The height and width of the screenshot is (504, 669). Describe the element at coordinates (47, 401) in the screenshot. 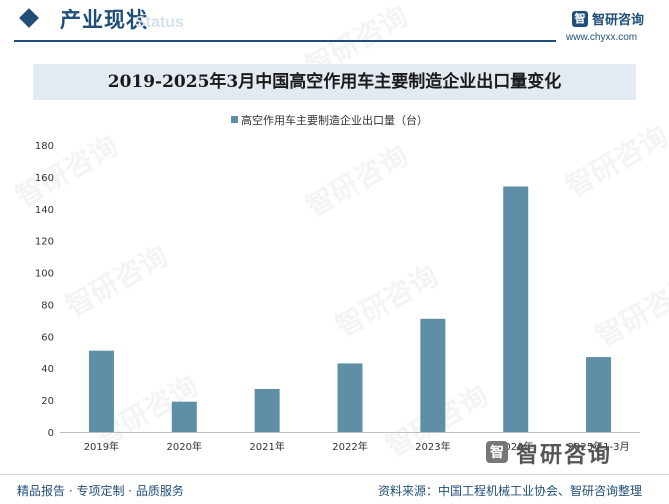

I see `y-tick-label: 20` at that location.